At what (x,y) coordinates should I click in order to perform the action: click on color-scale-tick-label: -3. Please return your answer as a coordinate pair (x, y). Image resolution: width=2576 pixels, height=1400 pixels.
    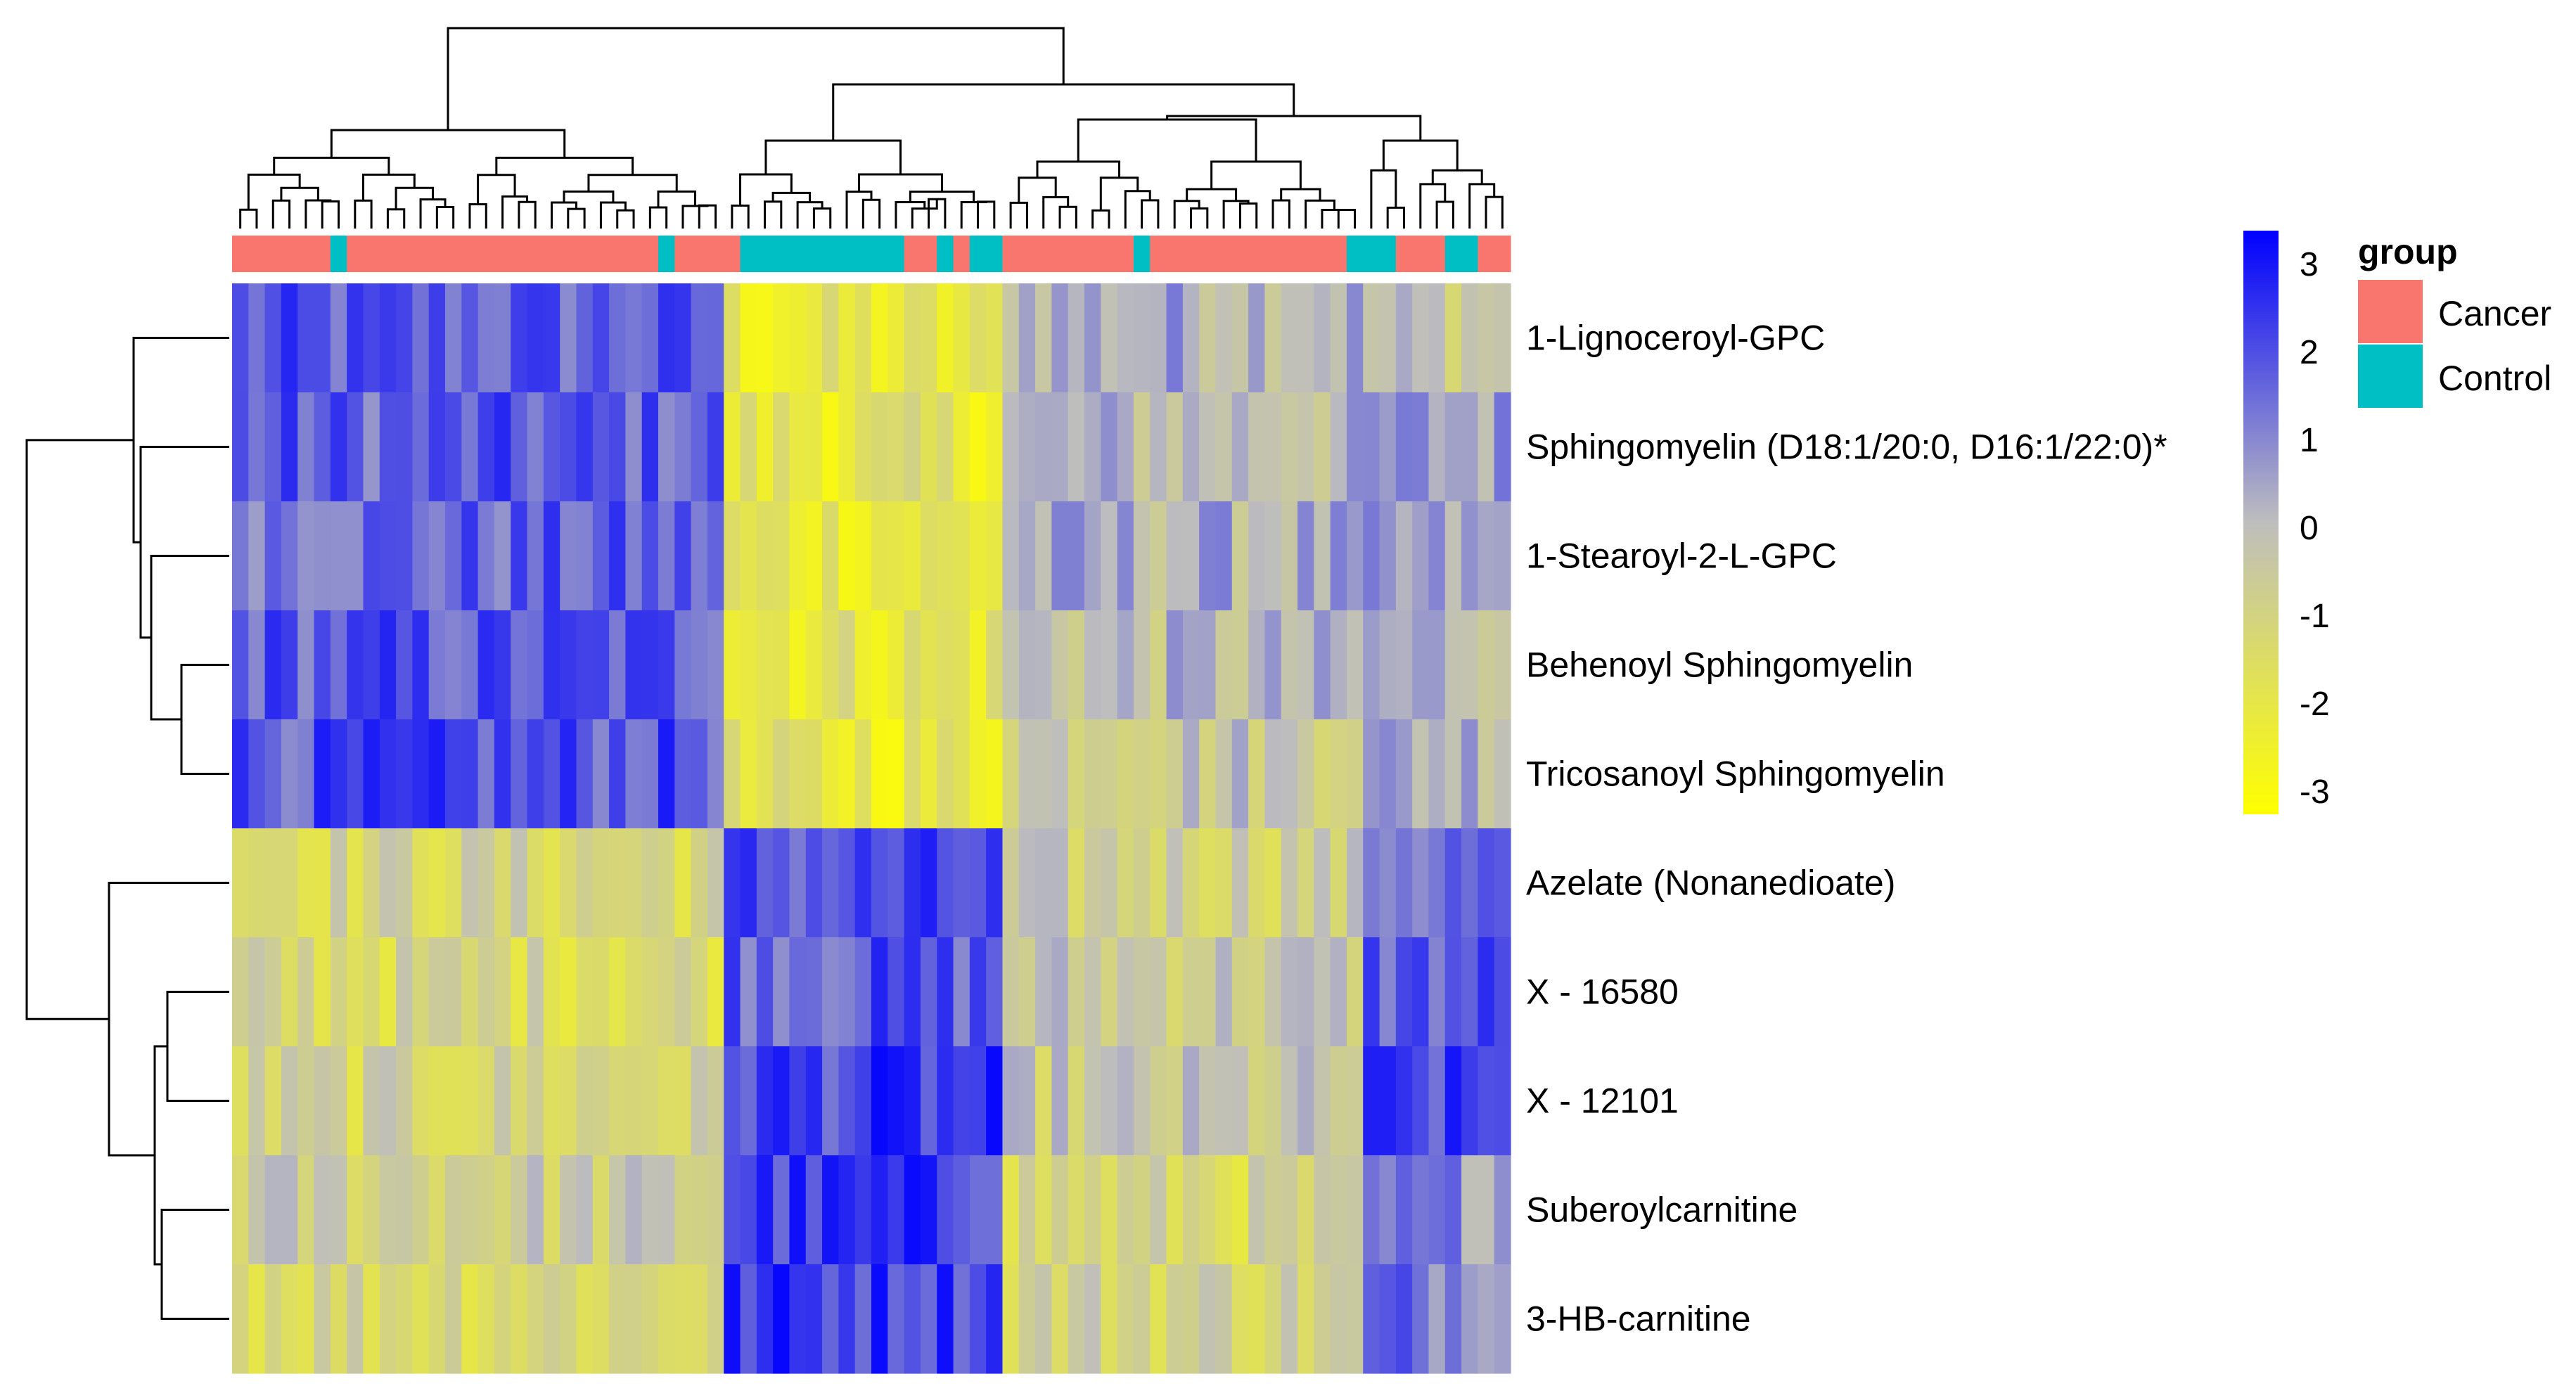
    Looking at the image, I should click on (2315, 792).